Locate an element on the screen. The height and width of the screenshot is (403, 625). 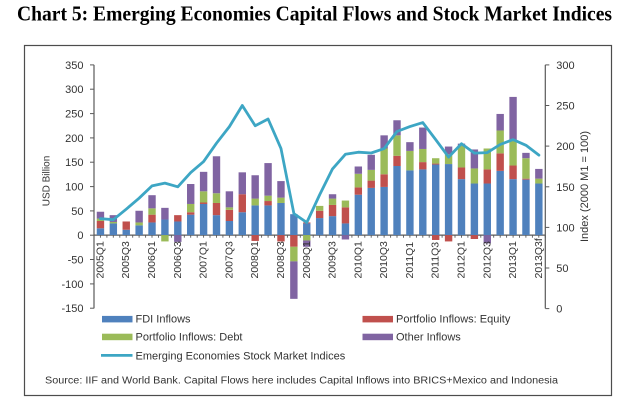
svg-text: USD Billion is located at coordinates (47, 181).